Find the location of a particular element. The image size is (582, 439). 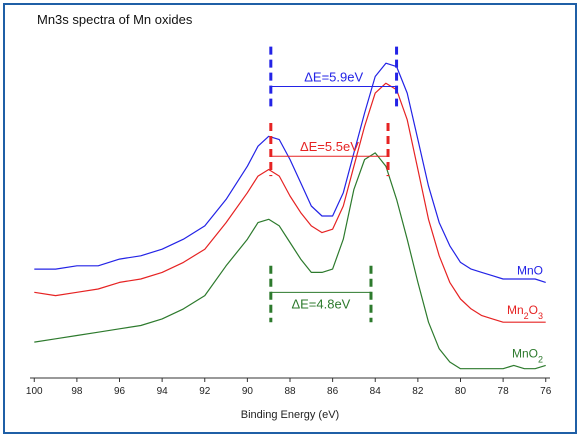

x-tick-label: 76 is located at coordinates (546, 391).